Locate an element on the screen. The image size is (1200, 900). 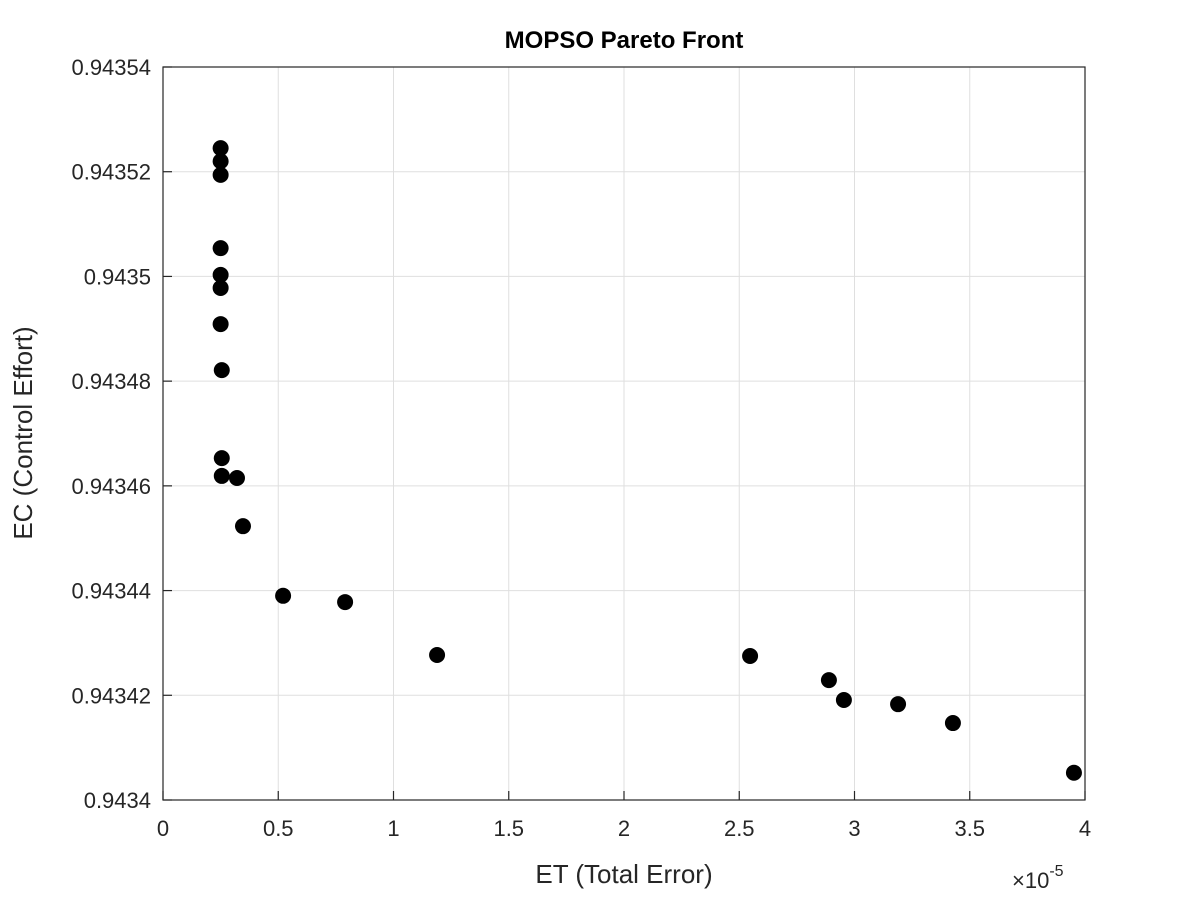
y-tick-label: 0.94342 is located at coordinates (111, 695).